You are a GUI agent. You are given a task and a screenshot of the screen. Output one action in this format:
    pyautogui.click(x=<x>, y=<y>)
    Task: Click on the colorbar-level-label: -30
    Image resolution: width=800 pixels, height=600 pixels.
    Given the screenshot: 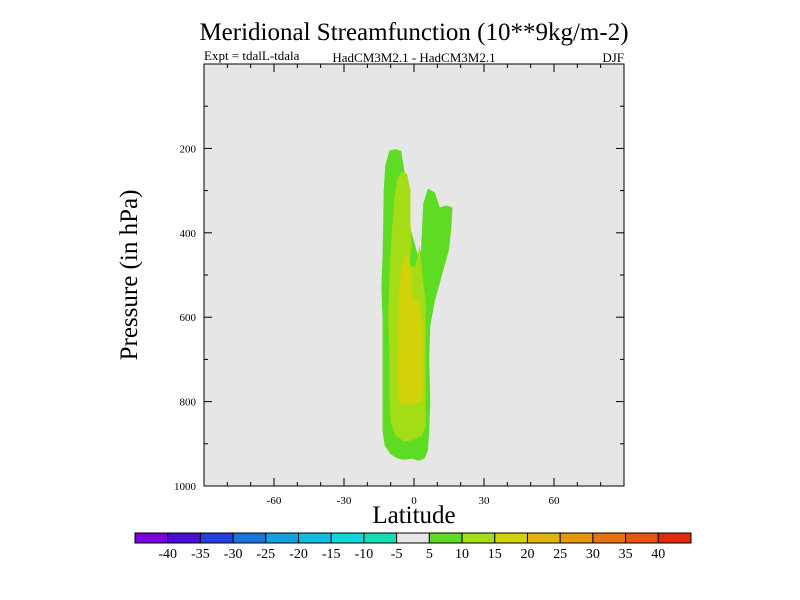 What is the action you would take?
    pyautogui.click(x=233, y=554)
    